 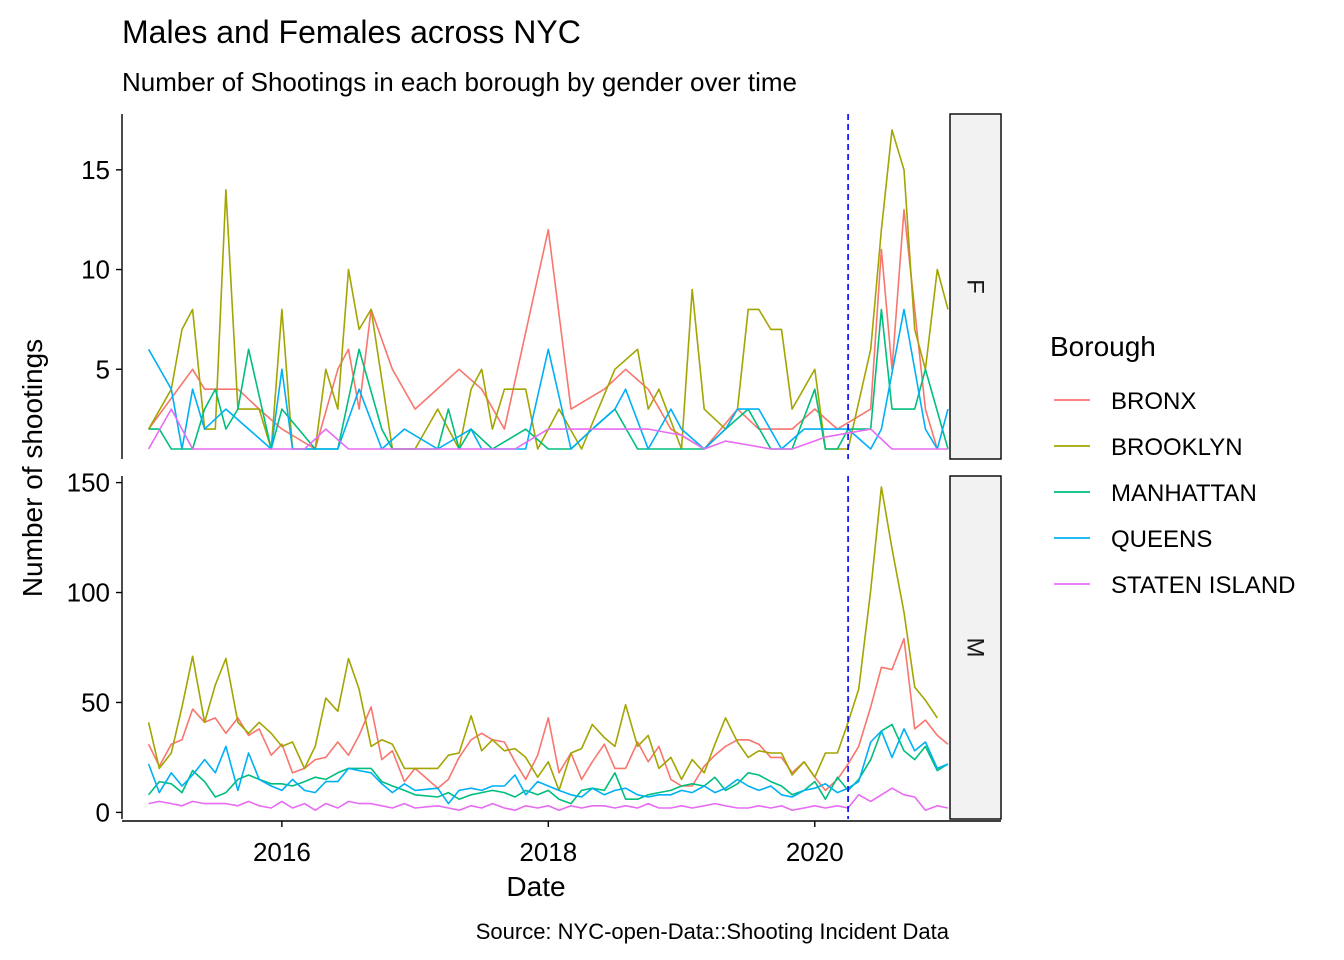 I want to click on series-line-queens-F, so click(x=548, y=379).